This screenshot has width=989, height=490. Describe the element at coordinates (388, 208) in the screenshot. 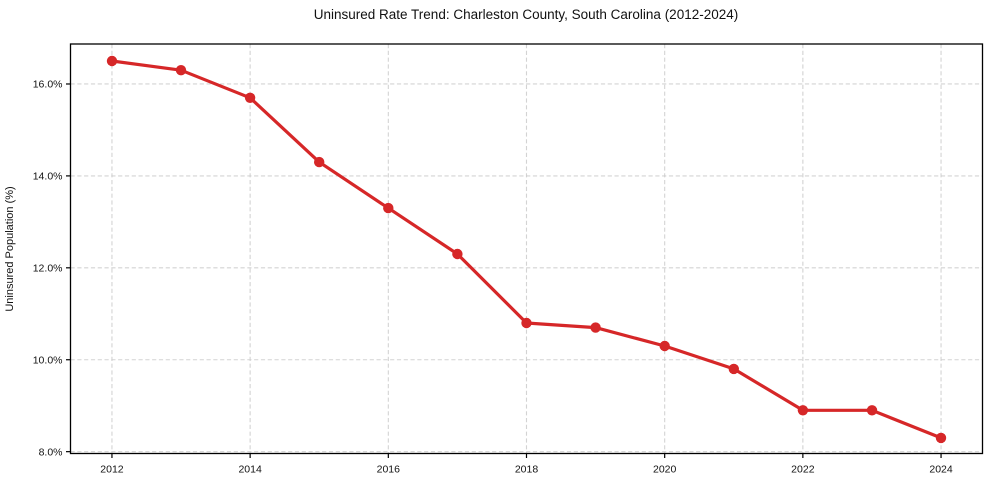

I see `data-point-2016` at that location.